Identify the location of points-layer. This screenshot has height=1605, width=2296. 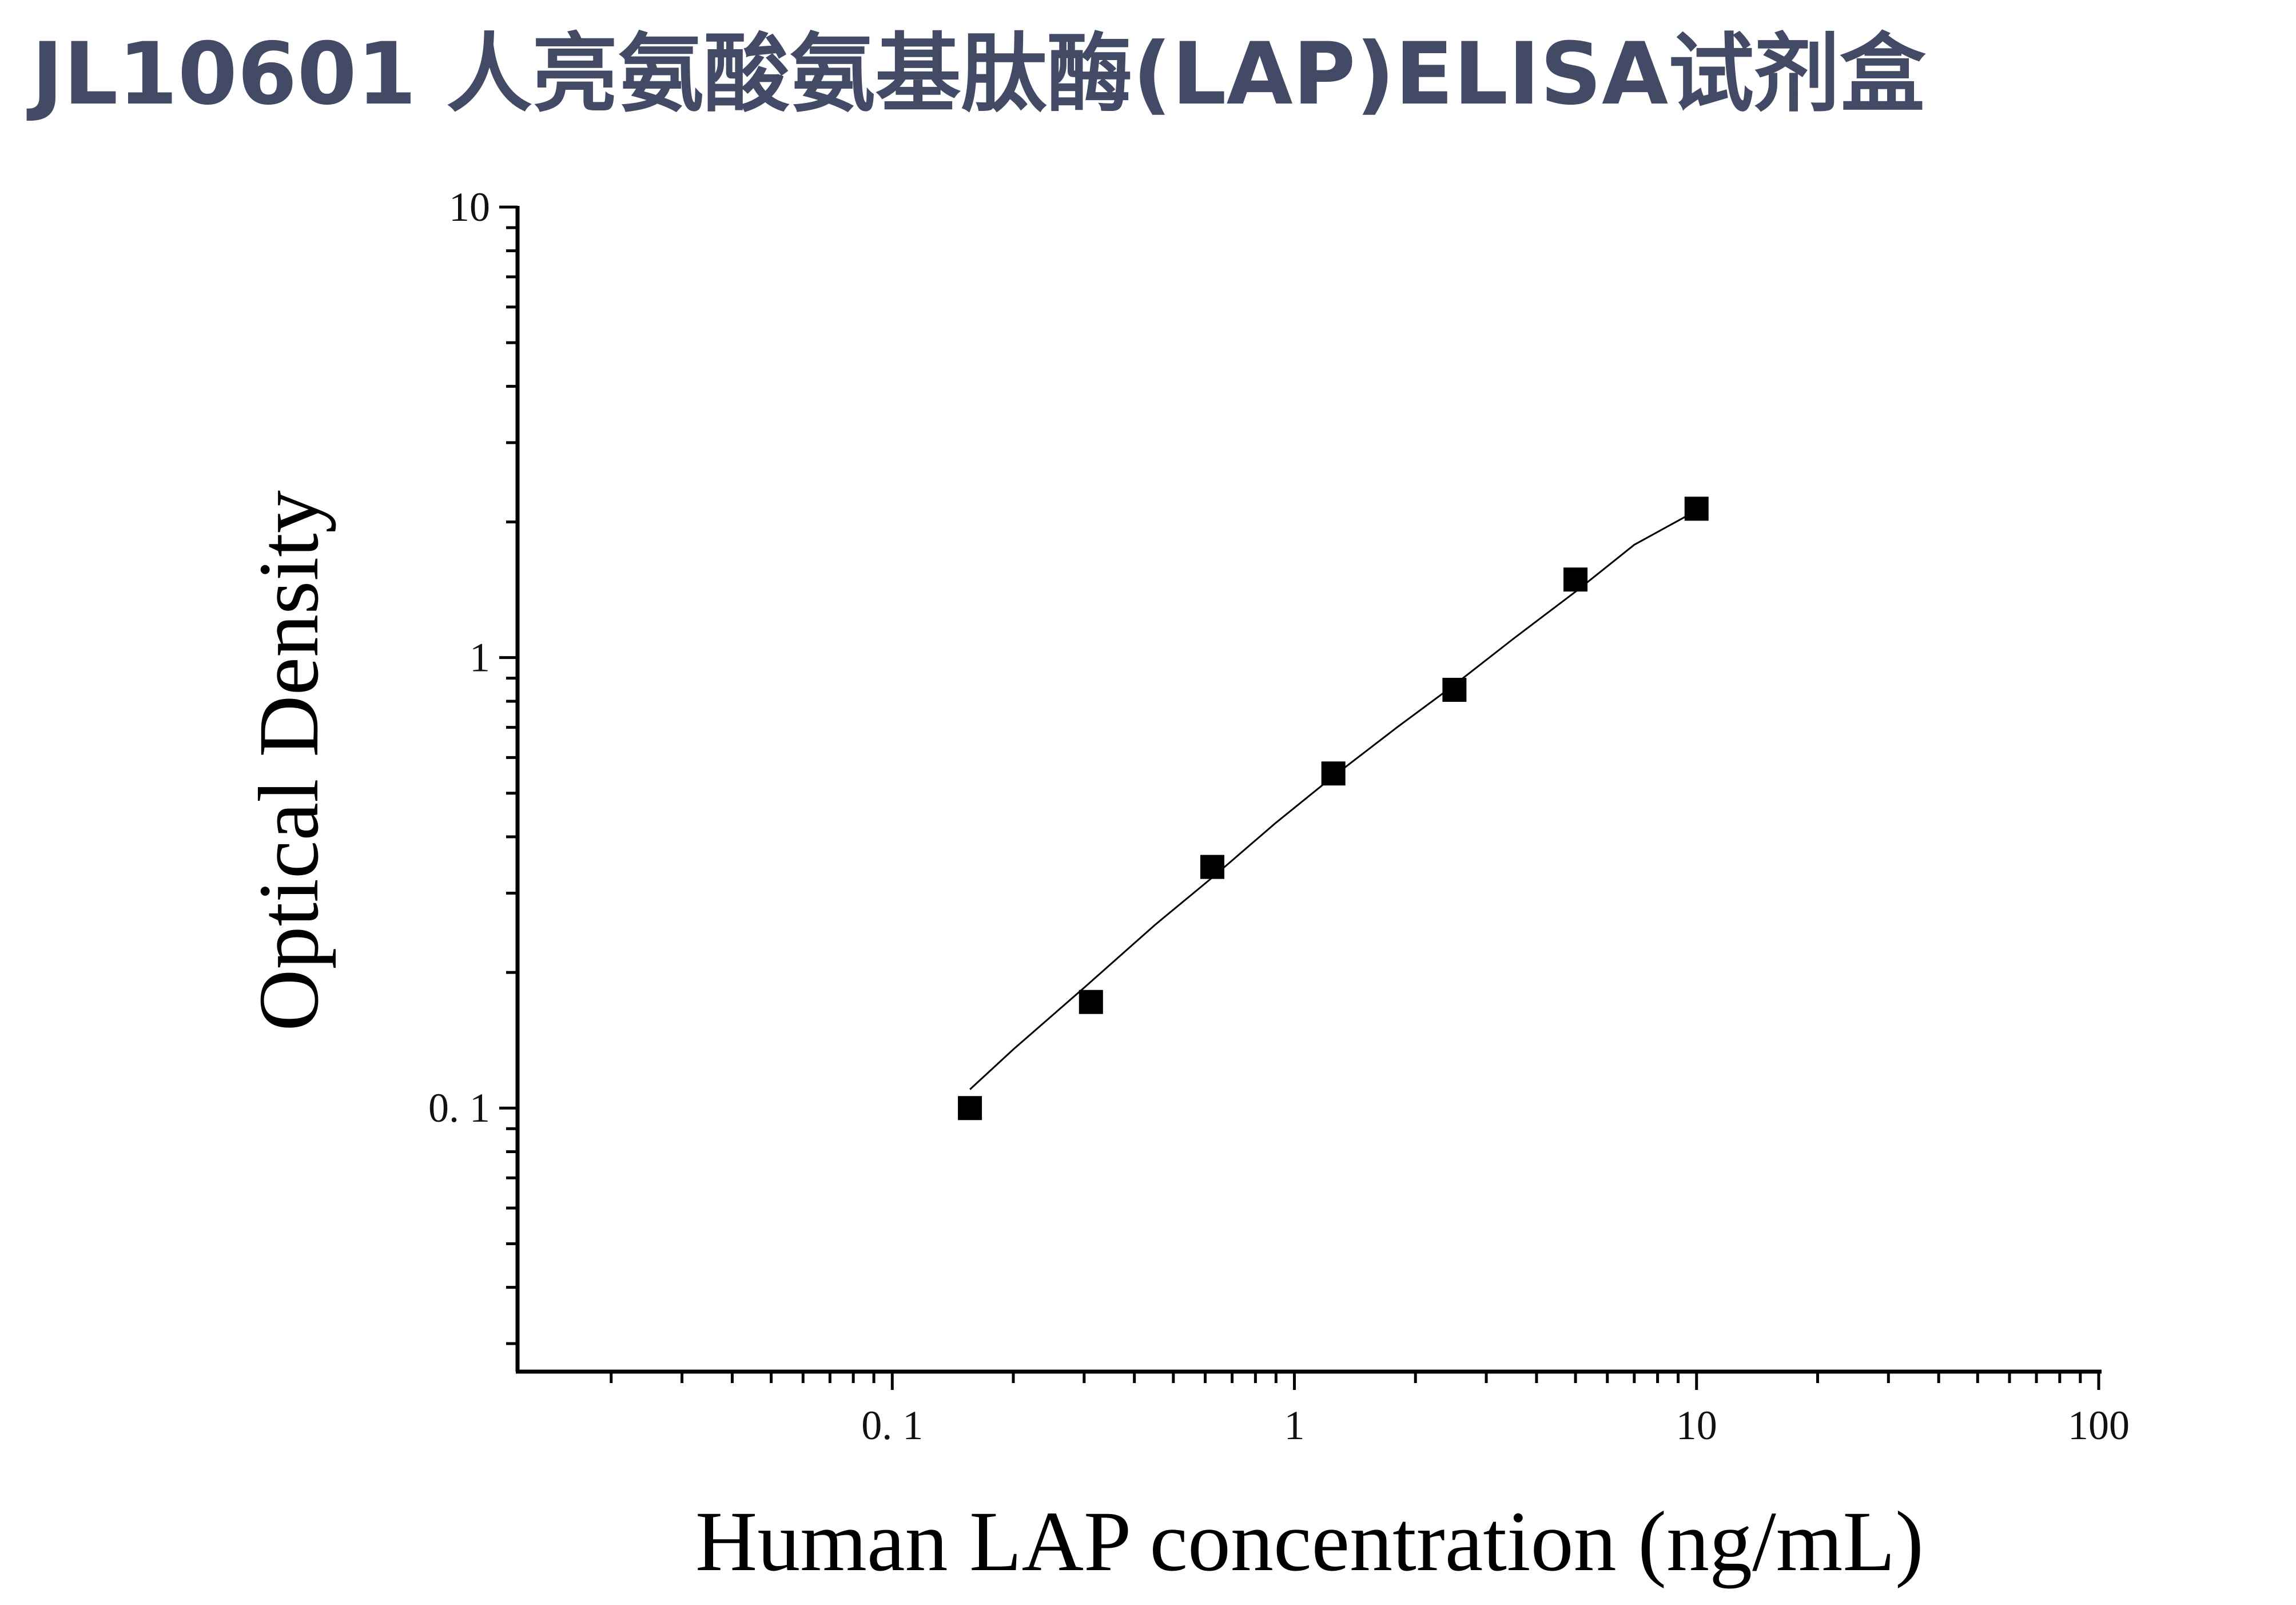
(1333, 808).